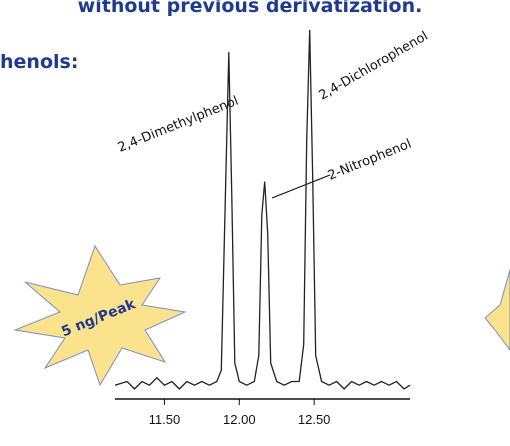 The width and height of the screenshot is (510, 446). What do you see at coordinates (100, 315) in the screenshot?
I see `starburst` at bounding box center [100, 315].